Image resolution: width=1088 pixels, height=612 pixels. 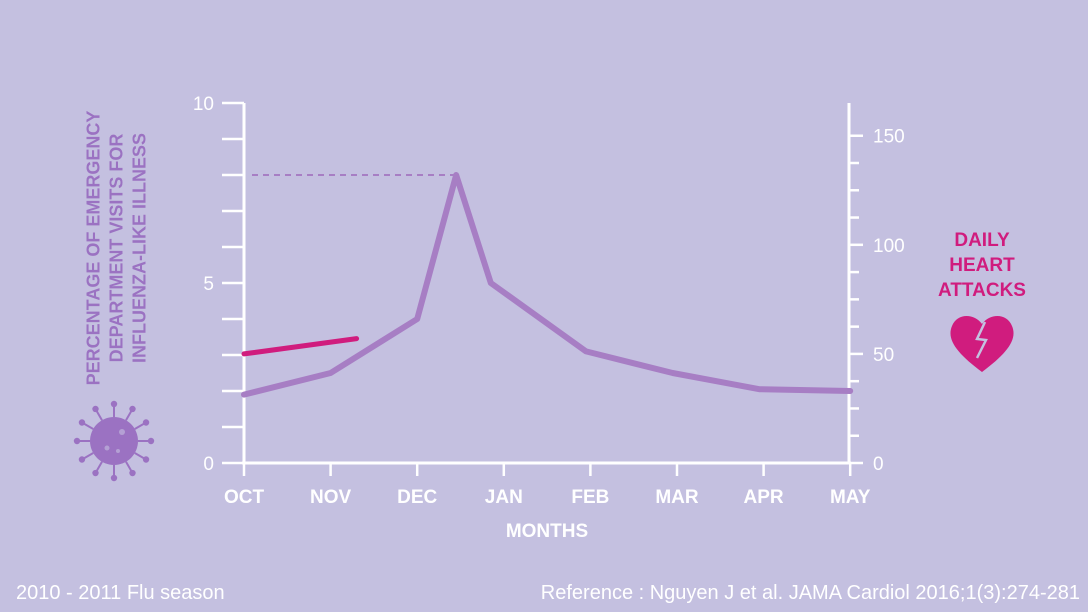 I want to click on right-axis-label-line: DAILY, so click(x=982, y=240).